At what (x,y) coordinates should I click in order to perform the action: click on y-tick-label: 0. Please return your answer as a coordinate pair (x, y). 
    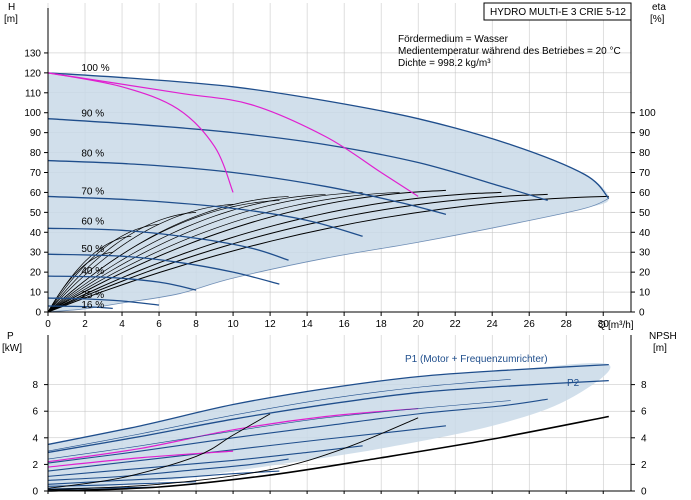
    Looking at the image, I should click on (35, 492).